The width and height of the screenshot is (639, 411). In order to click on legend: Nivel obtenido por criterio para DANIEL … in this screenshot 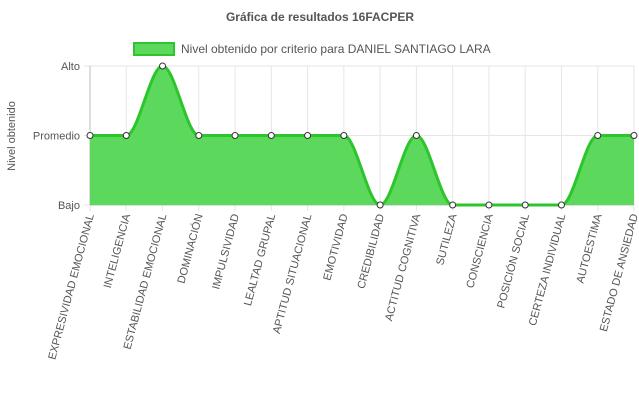, I will do `click(312, 49)`.